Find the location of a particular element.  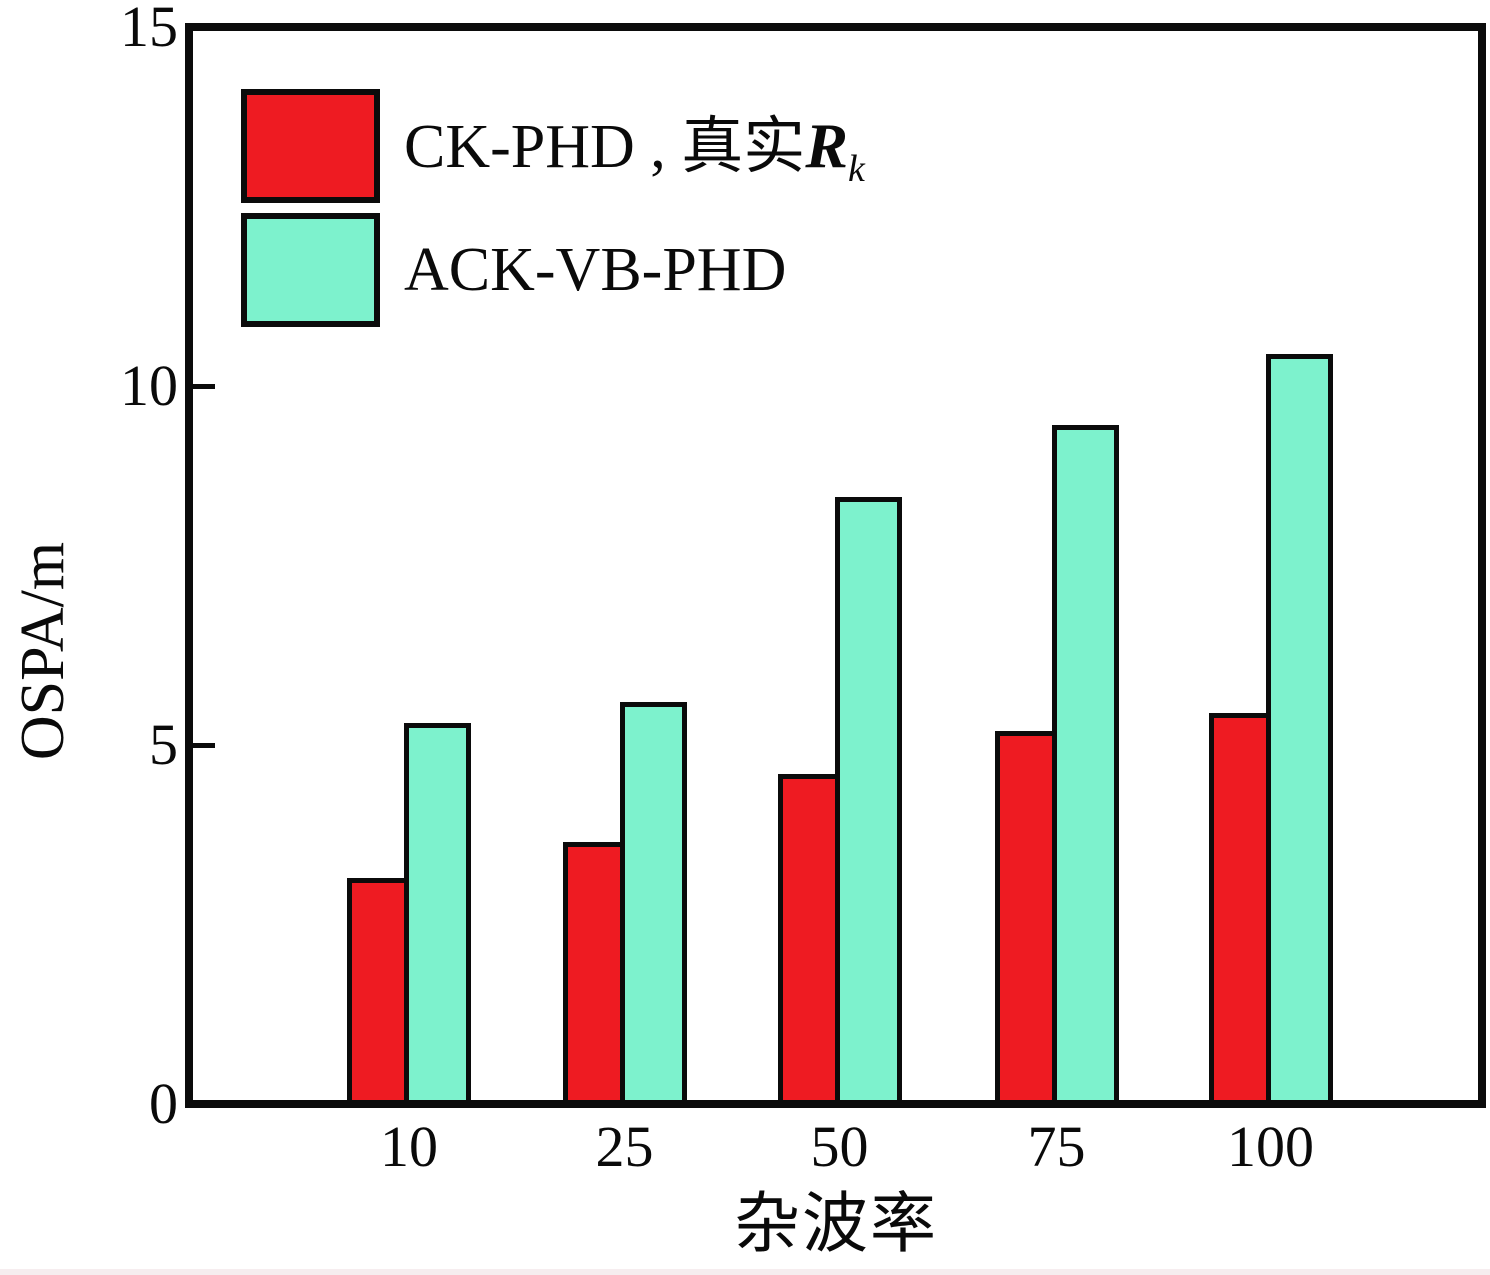

legend-item-ack-vb-phd: ACK-VB-PHD is located at coordinates (553, 270).